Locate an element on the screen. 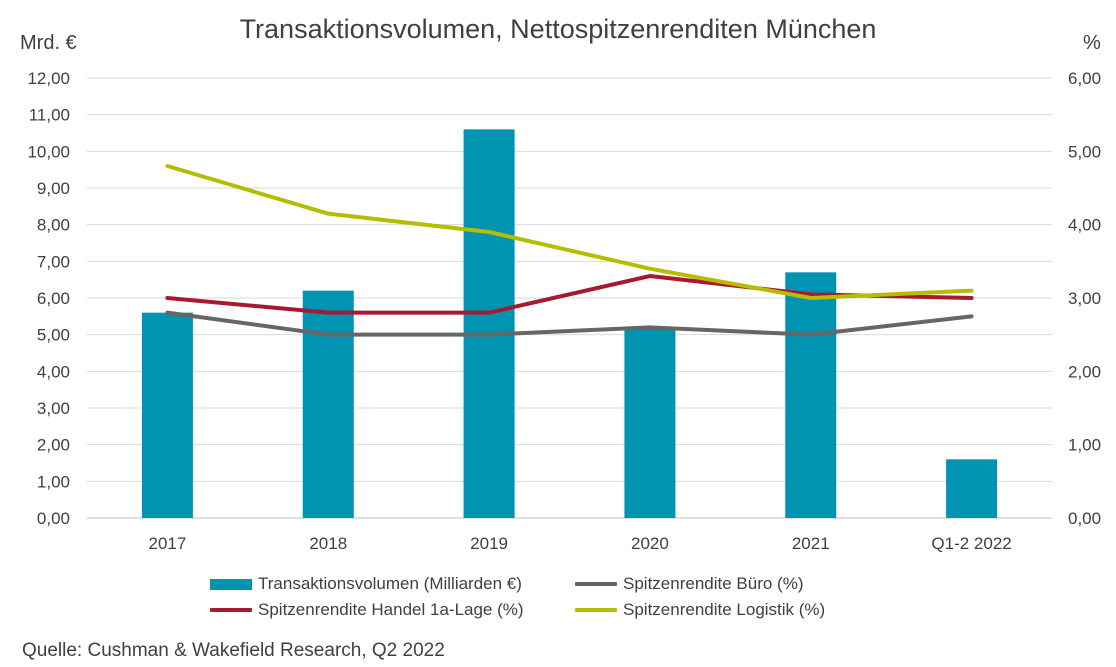 This screenshot has width=1116, height=667. legend-swatch-volume is located at coordinates (231, 584).